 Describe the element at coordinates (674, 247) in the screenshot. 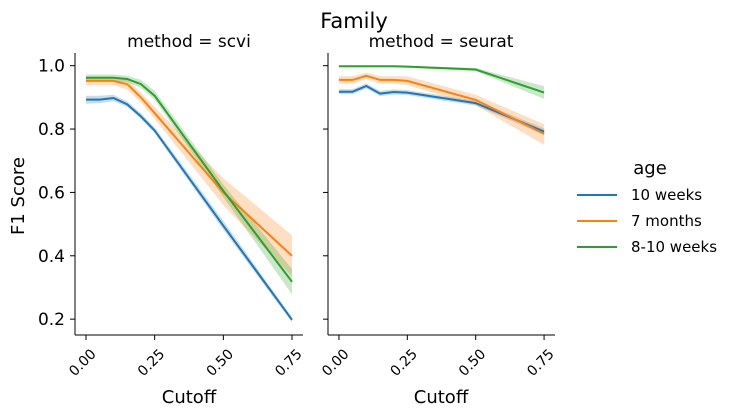

I see `legend-entry-label: 8-10 weeks` at that location.